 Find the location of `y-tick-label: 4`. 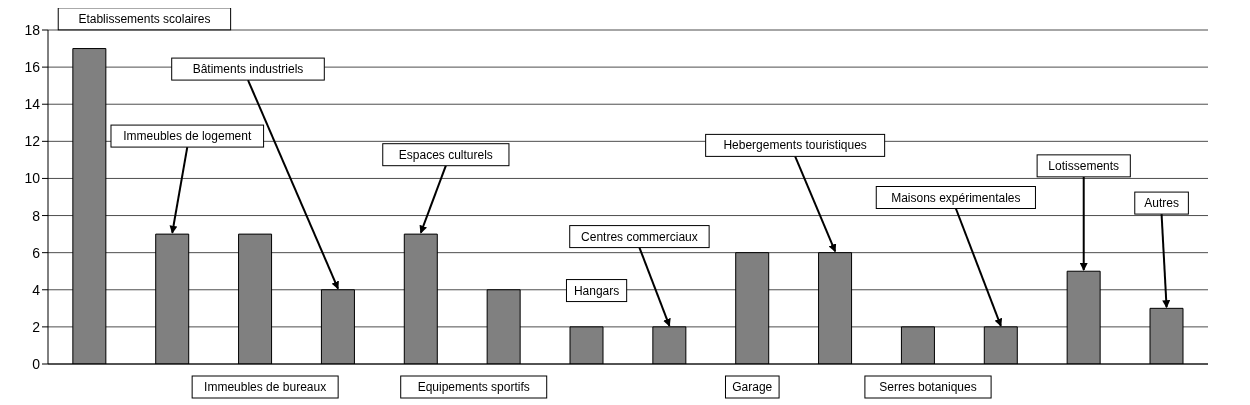

y-tick-label: 4 is located at coordinates (36, 289).